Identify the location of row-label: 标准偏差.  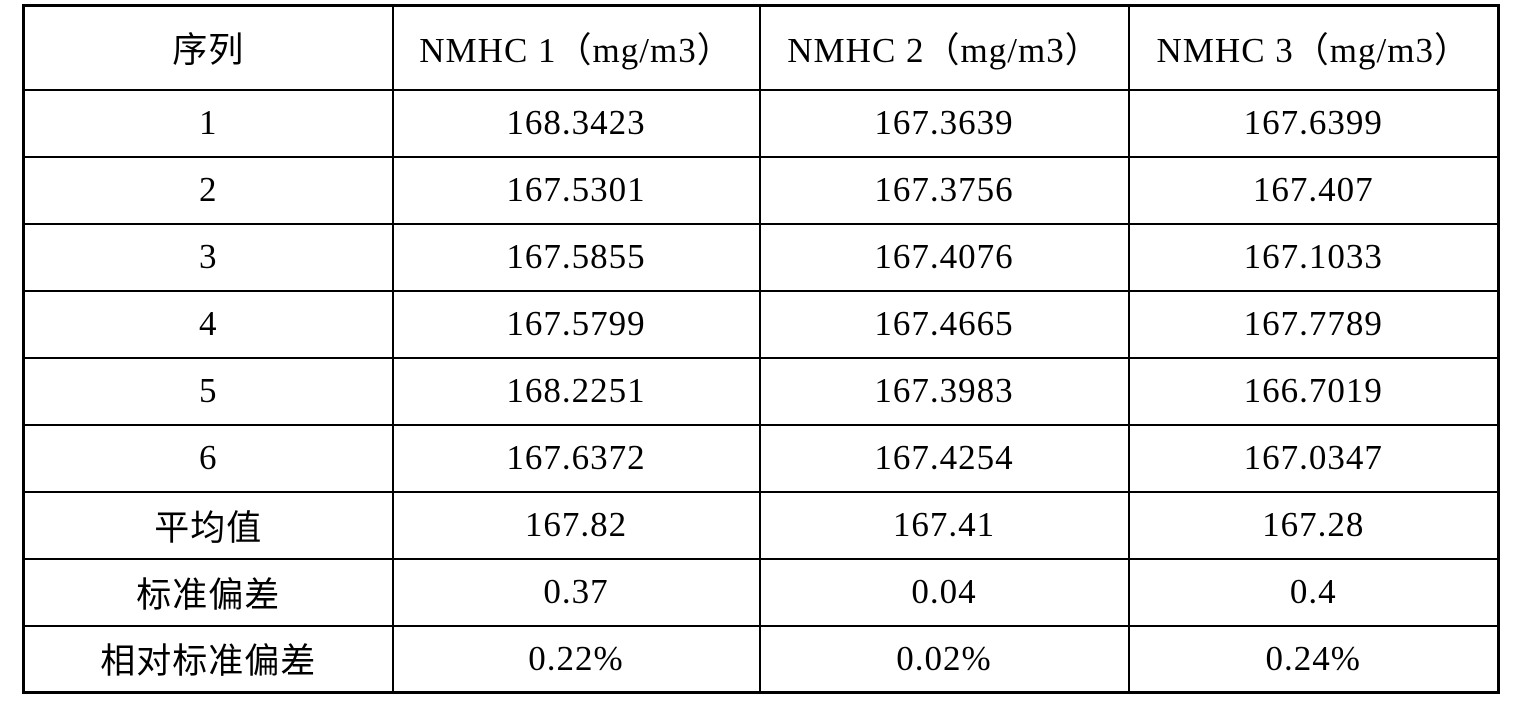
(208, 592).